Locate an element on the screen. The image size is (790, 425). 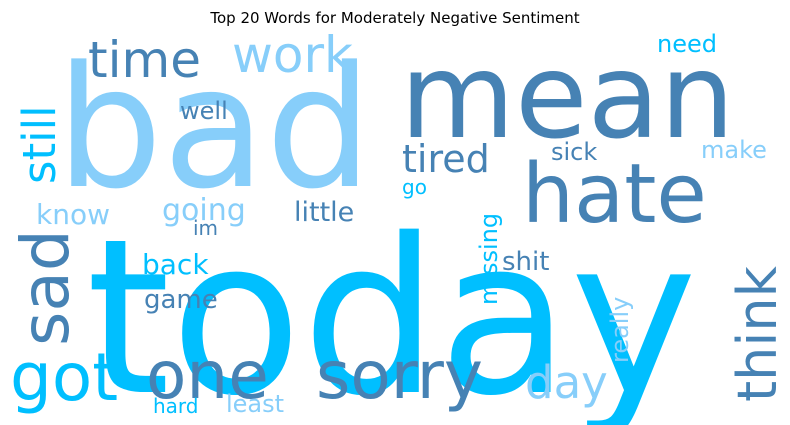
word-think: think is located at coordinates (757, 333).